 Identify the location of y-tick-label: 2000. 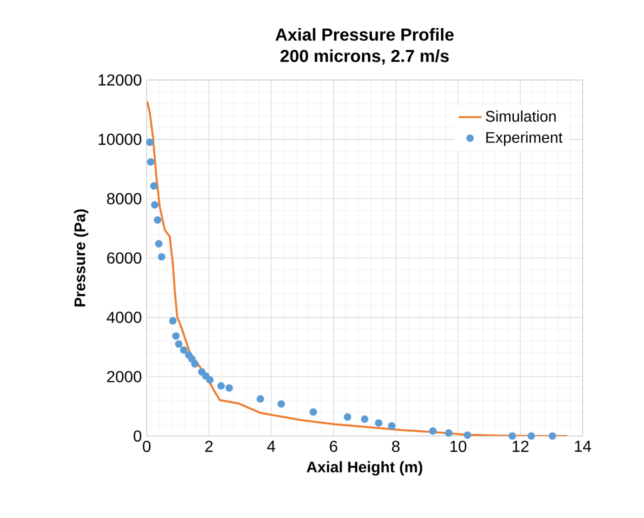
(124, 376).